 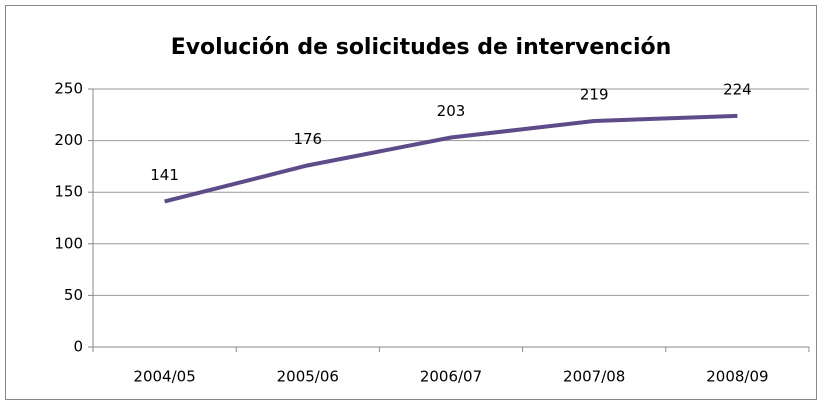 What do you see at coordinates (78, 347) in the screenshot?
I see `y-tick-label: 0` at bounding box center [78, 347].